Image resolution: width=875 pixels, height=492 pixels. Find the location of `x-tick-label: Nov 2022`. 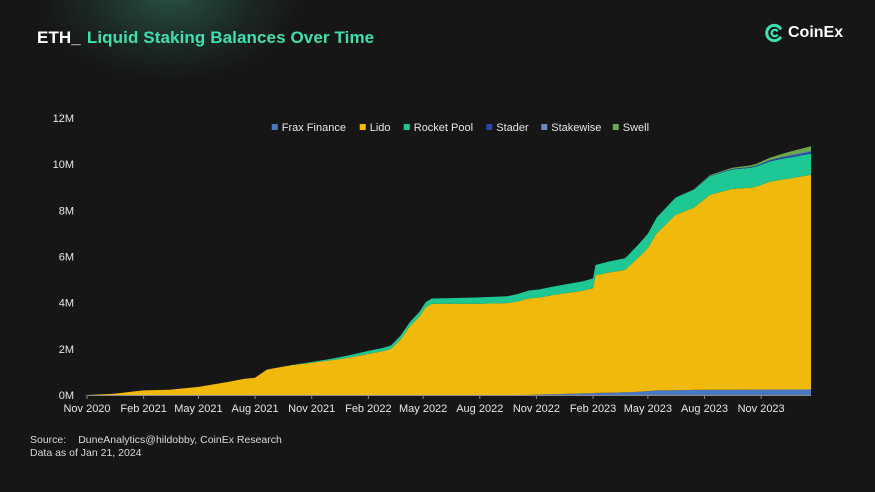

x-tick-label: Nov 2022 is located at coordinates (536, 409).